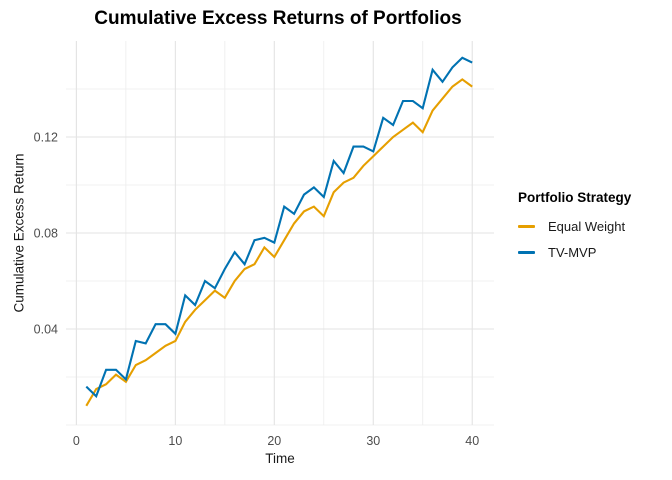 The height and width of the screenshot is (480, 672). What do you see at coordinates (278, 18) in the screenshot?
I see `chart-title: Cumulative Excess Returns of Portfolios` at bounding box center [278, 18].